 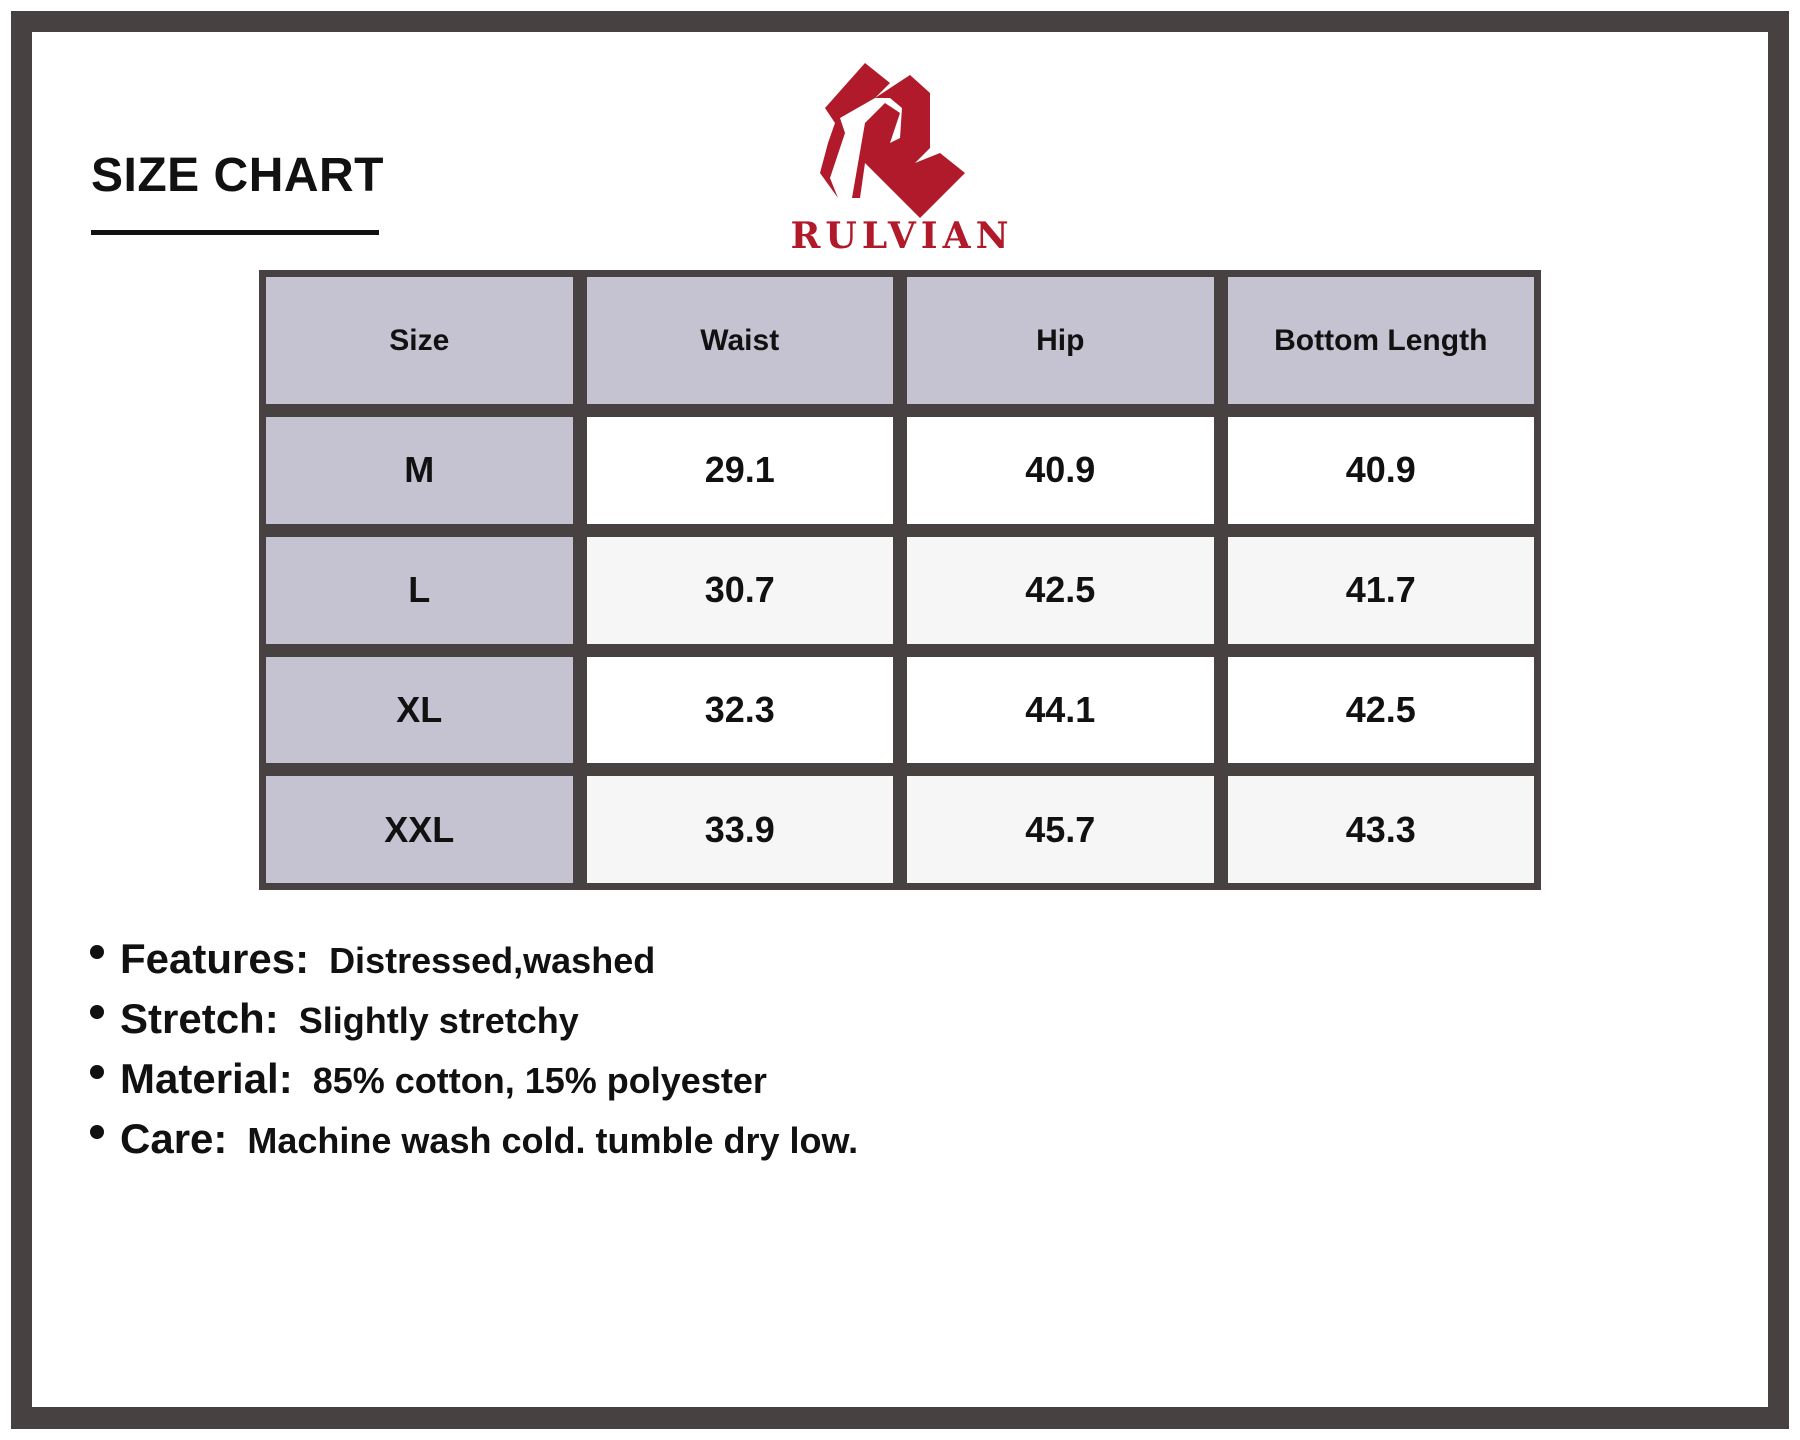 I want to click on note-stretch: Stretch: Slightly stretchy, so click(x=474, y=1025).